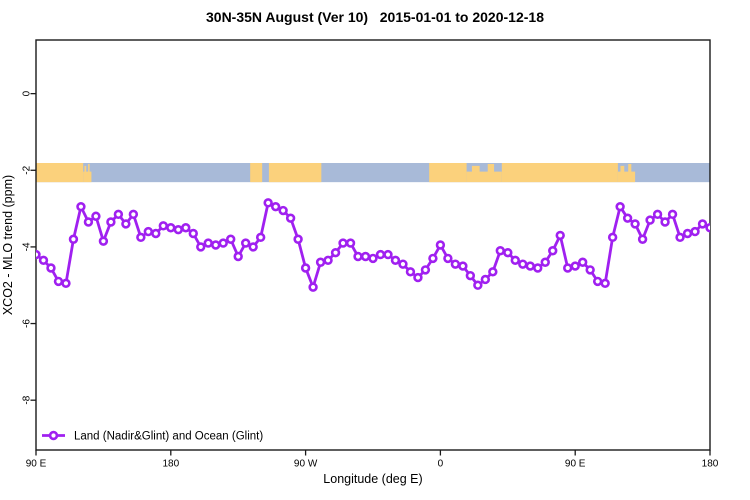 This screenshot has height=500, width=750. What do you see at coordinates (373, 173) in the screenshot?
I see `map-band` at bounding box center [373, 173].